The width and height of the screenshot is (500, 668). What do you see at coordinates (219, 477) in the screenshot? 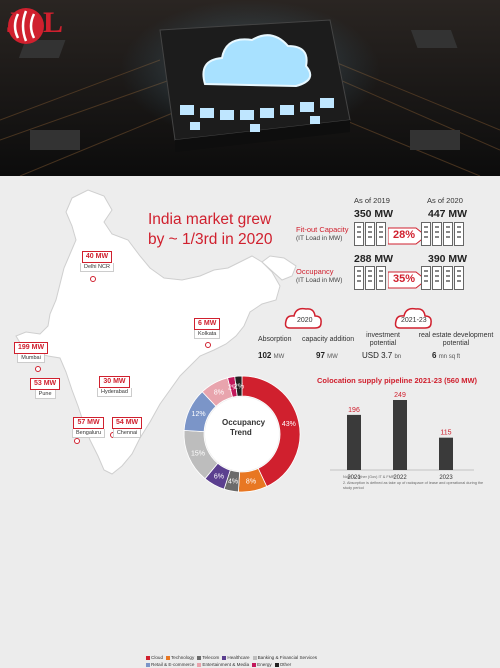
I see `donut-slice-label: 6%` at bounding box center [219, 477].